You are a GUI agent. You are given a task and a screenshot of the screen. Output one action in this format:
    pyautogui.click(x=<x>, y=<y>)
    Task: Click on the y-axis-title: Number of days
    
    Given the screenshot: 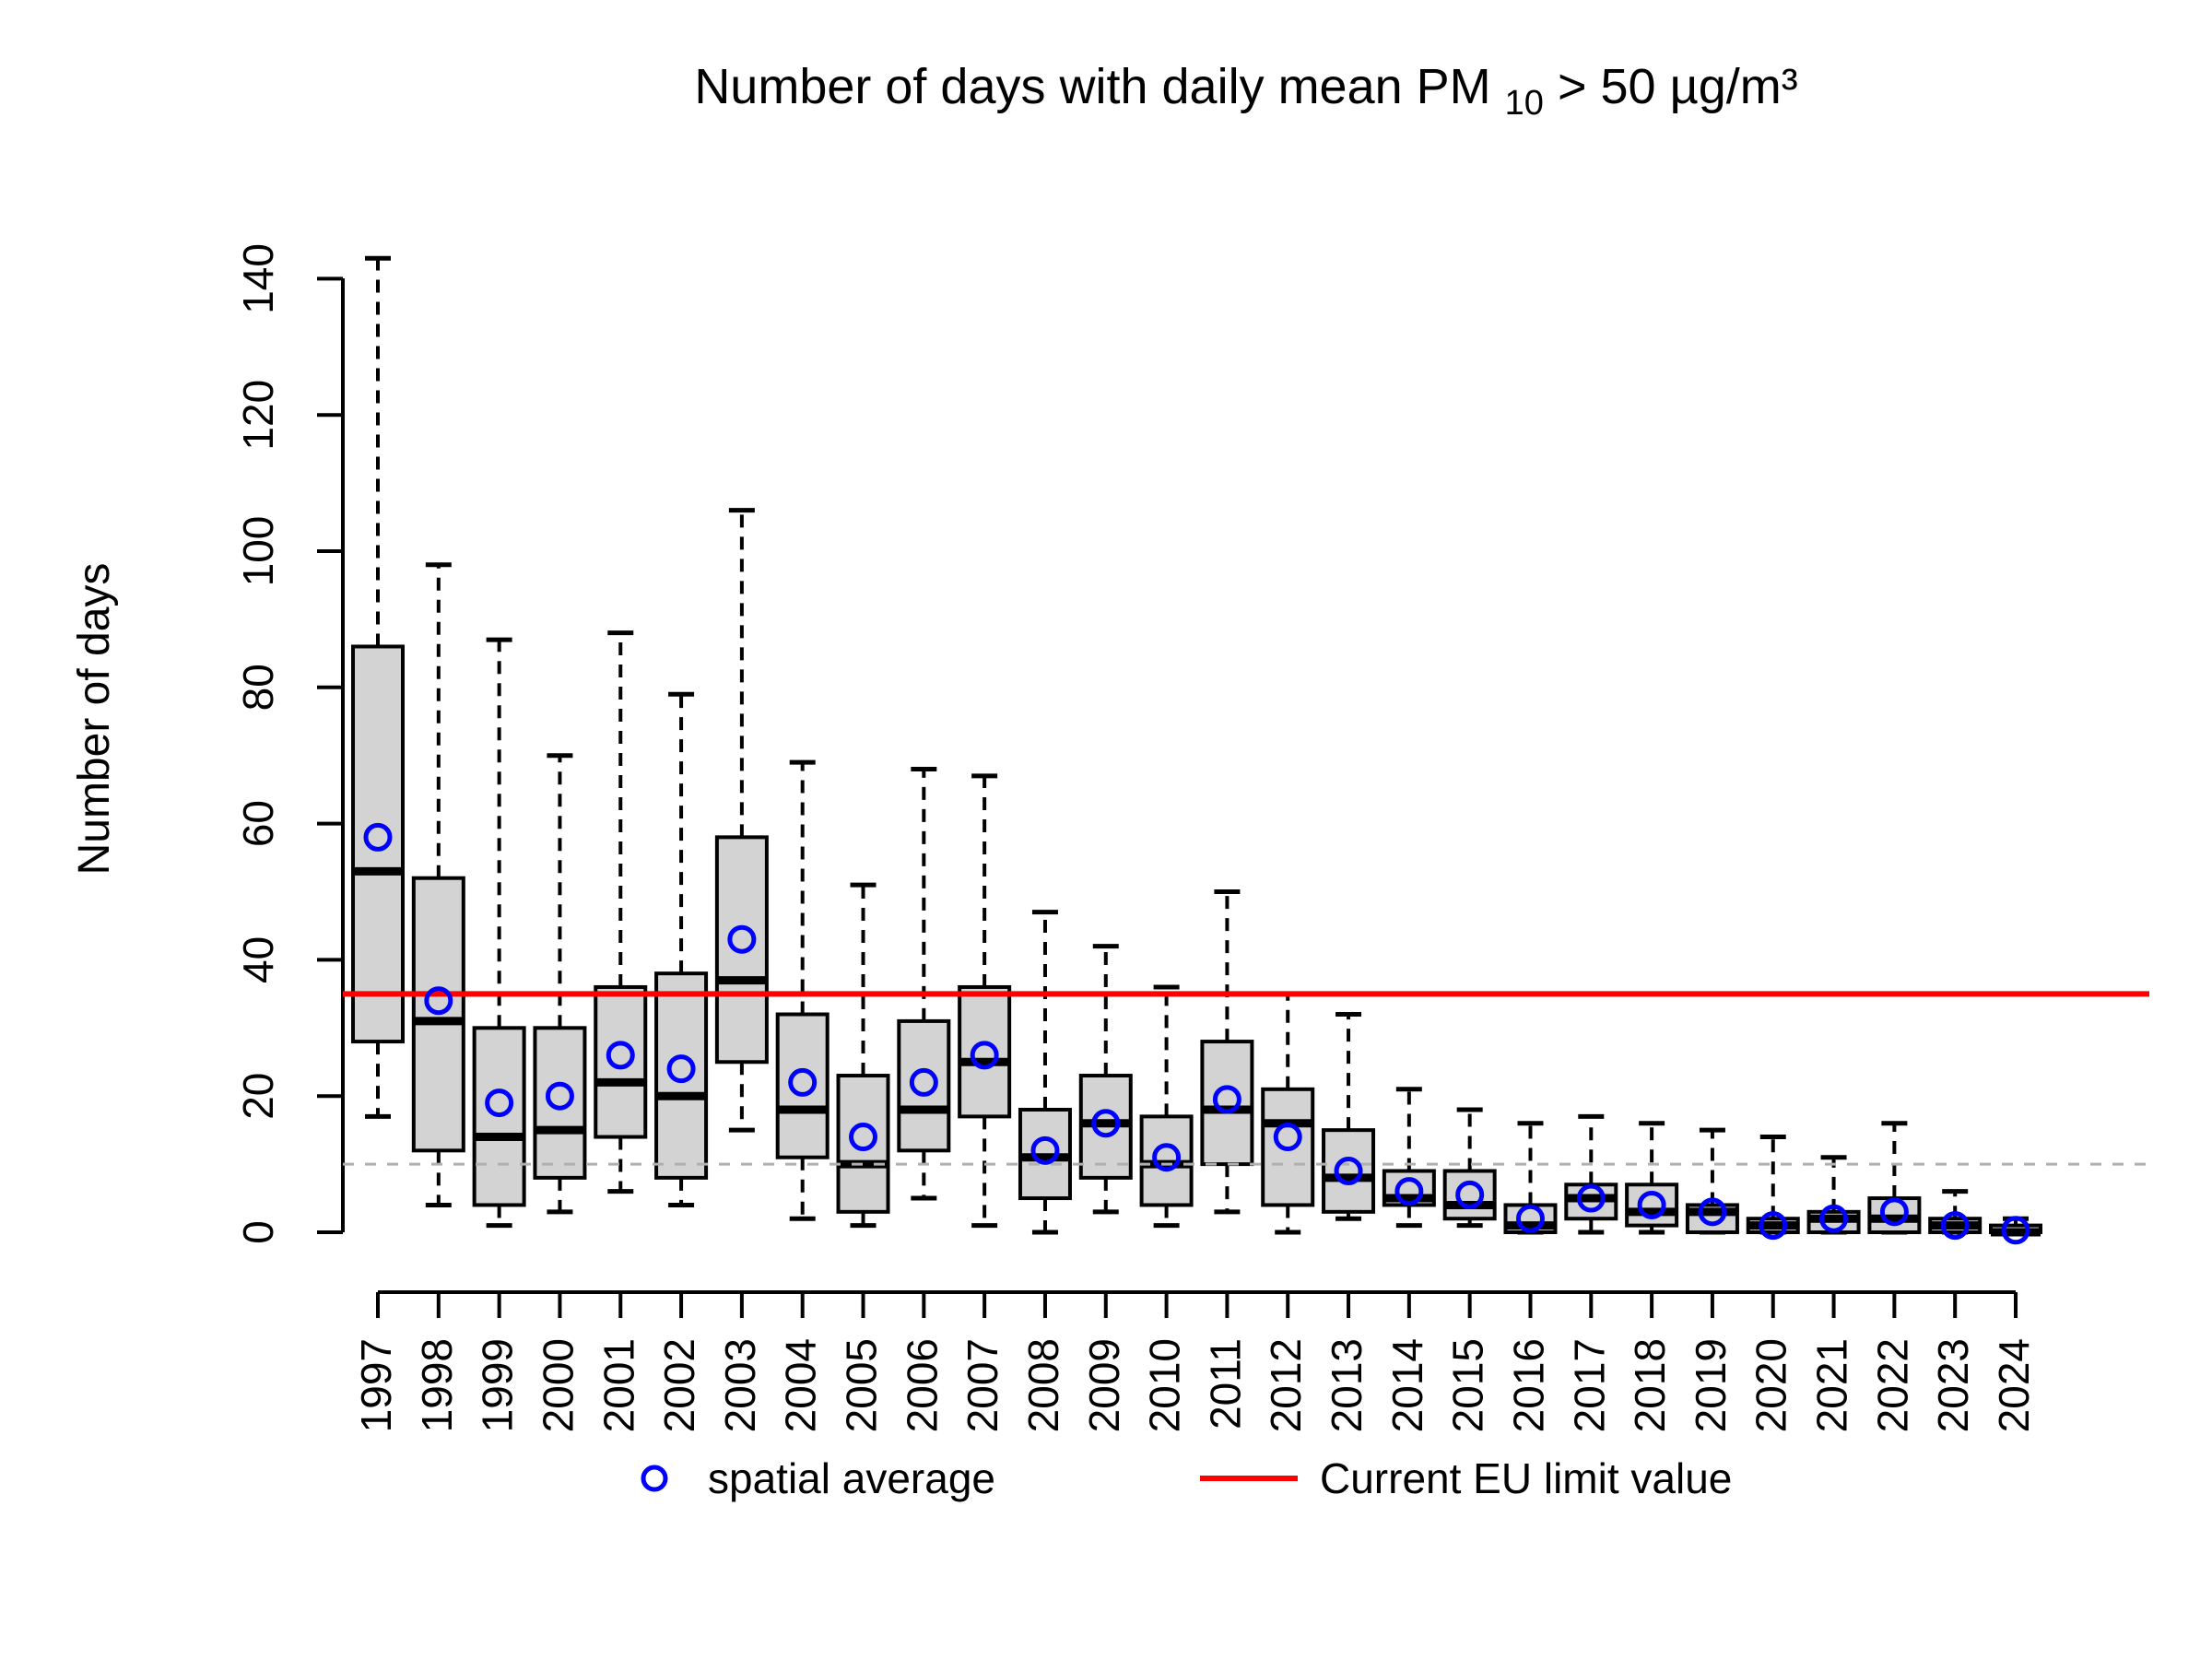 What is the action you would take?
    pyautogui.click(x=94, y=719)
    